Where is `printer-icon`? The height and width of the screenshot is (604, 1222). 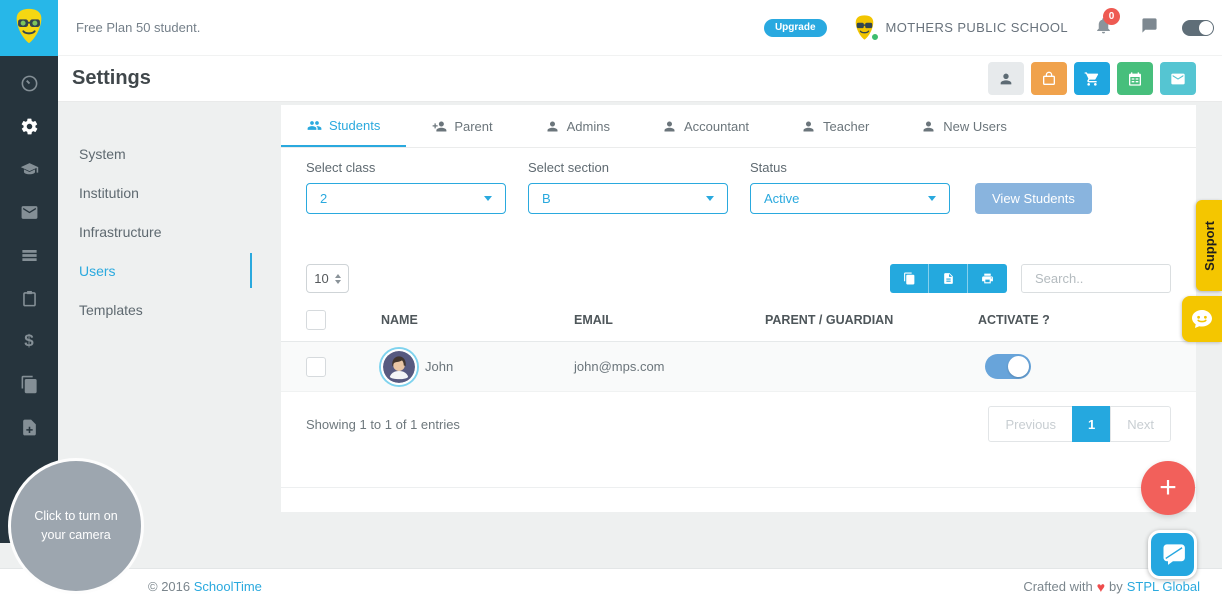
printer-icon is located at coordinates (987, 278).